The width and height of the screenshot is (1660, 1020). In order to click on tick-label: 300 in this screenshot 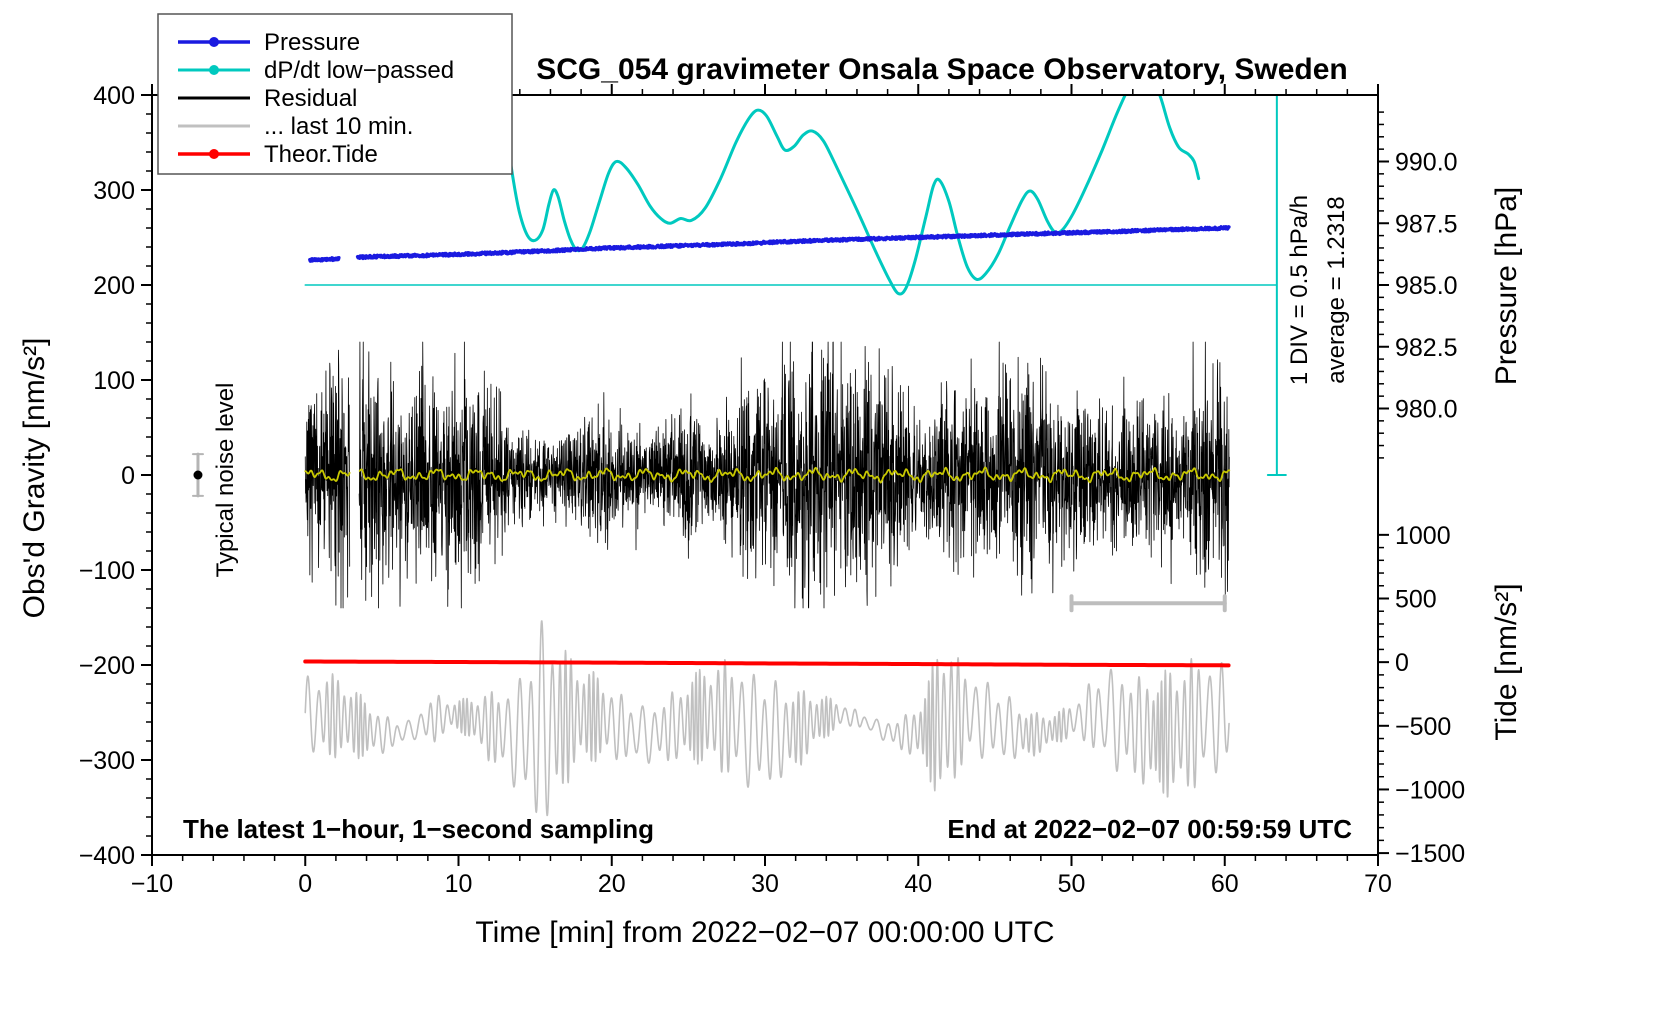, I will do `click(114, 191)`.